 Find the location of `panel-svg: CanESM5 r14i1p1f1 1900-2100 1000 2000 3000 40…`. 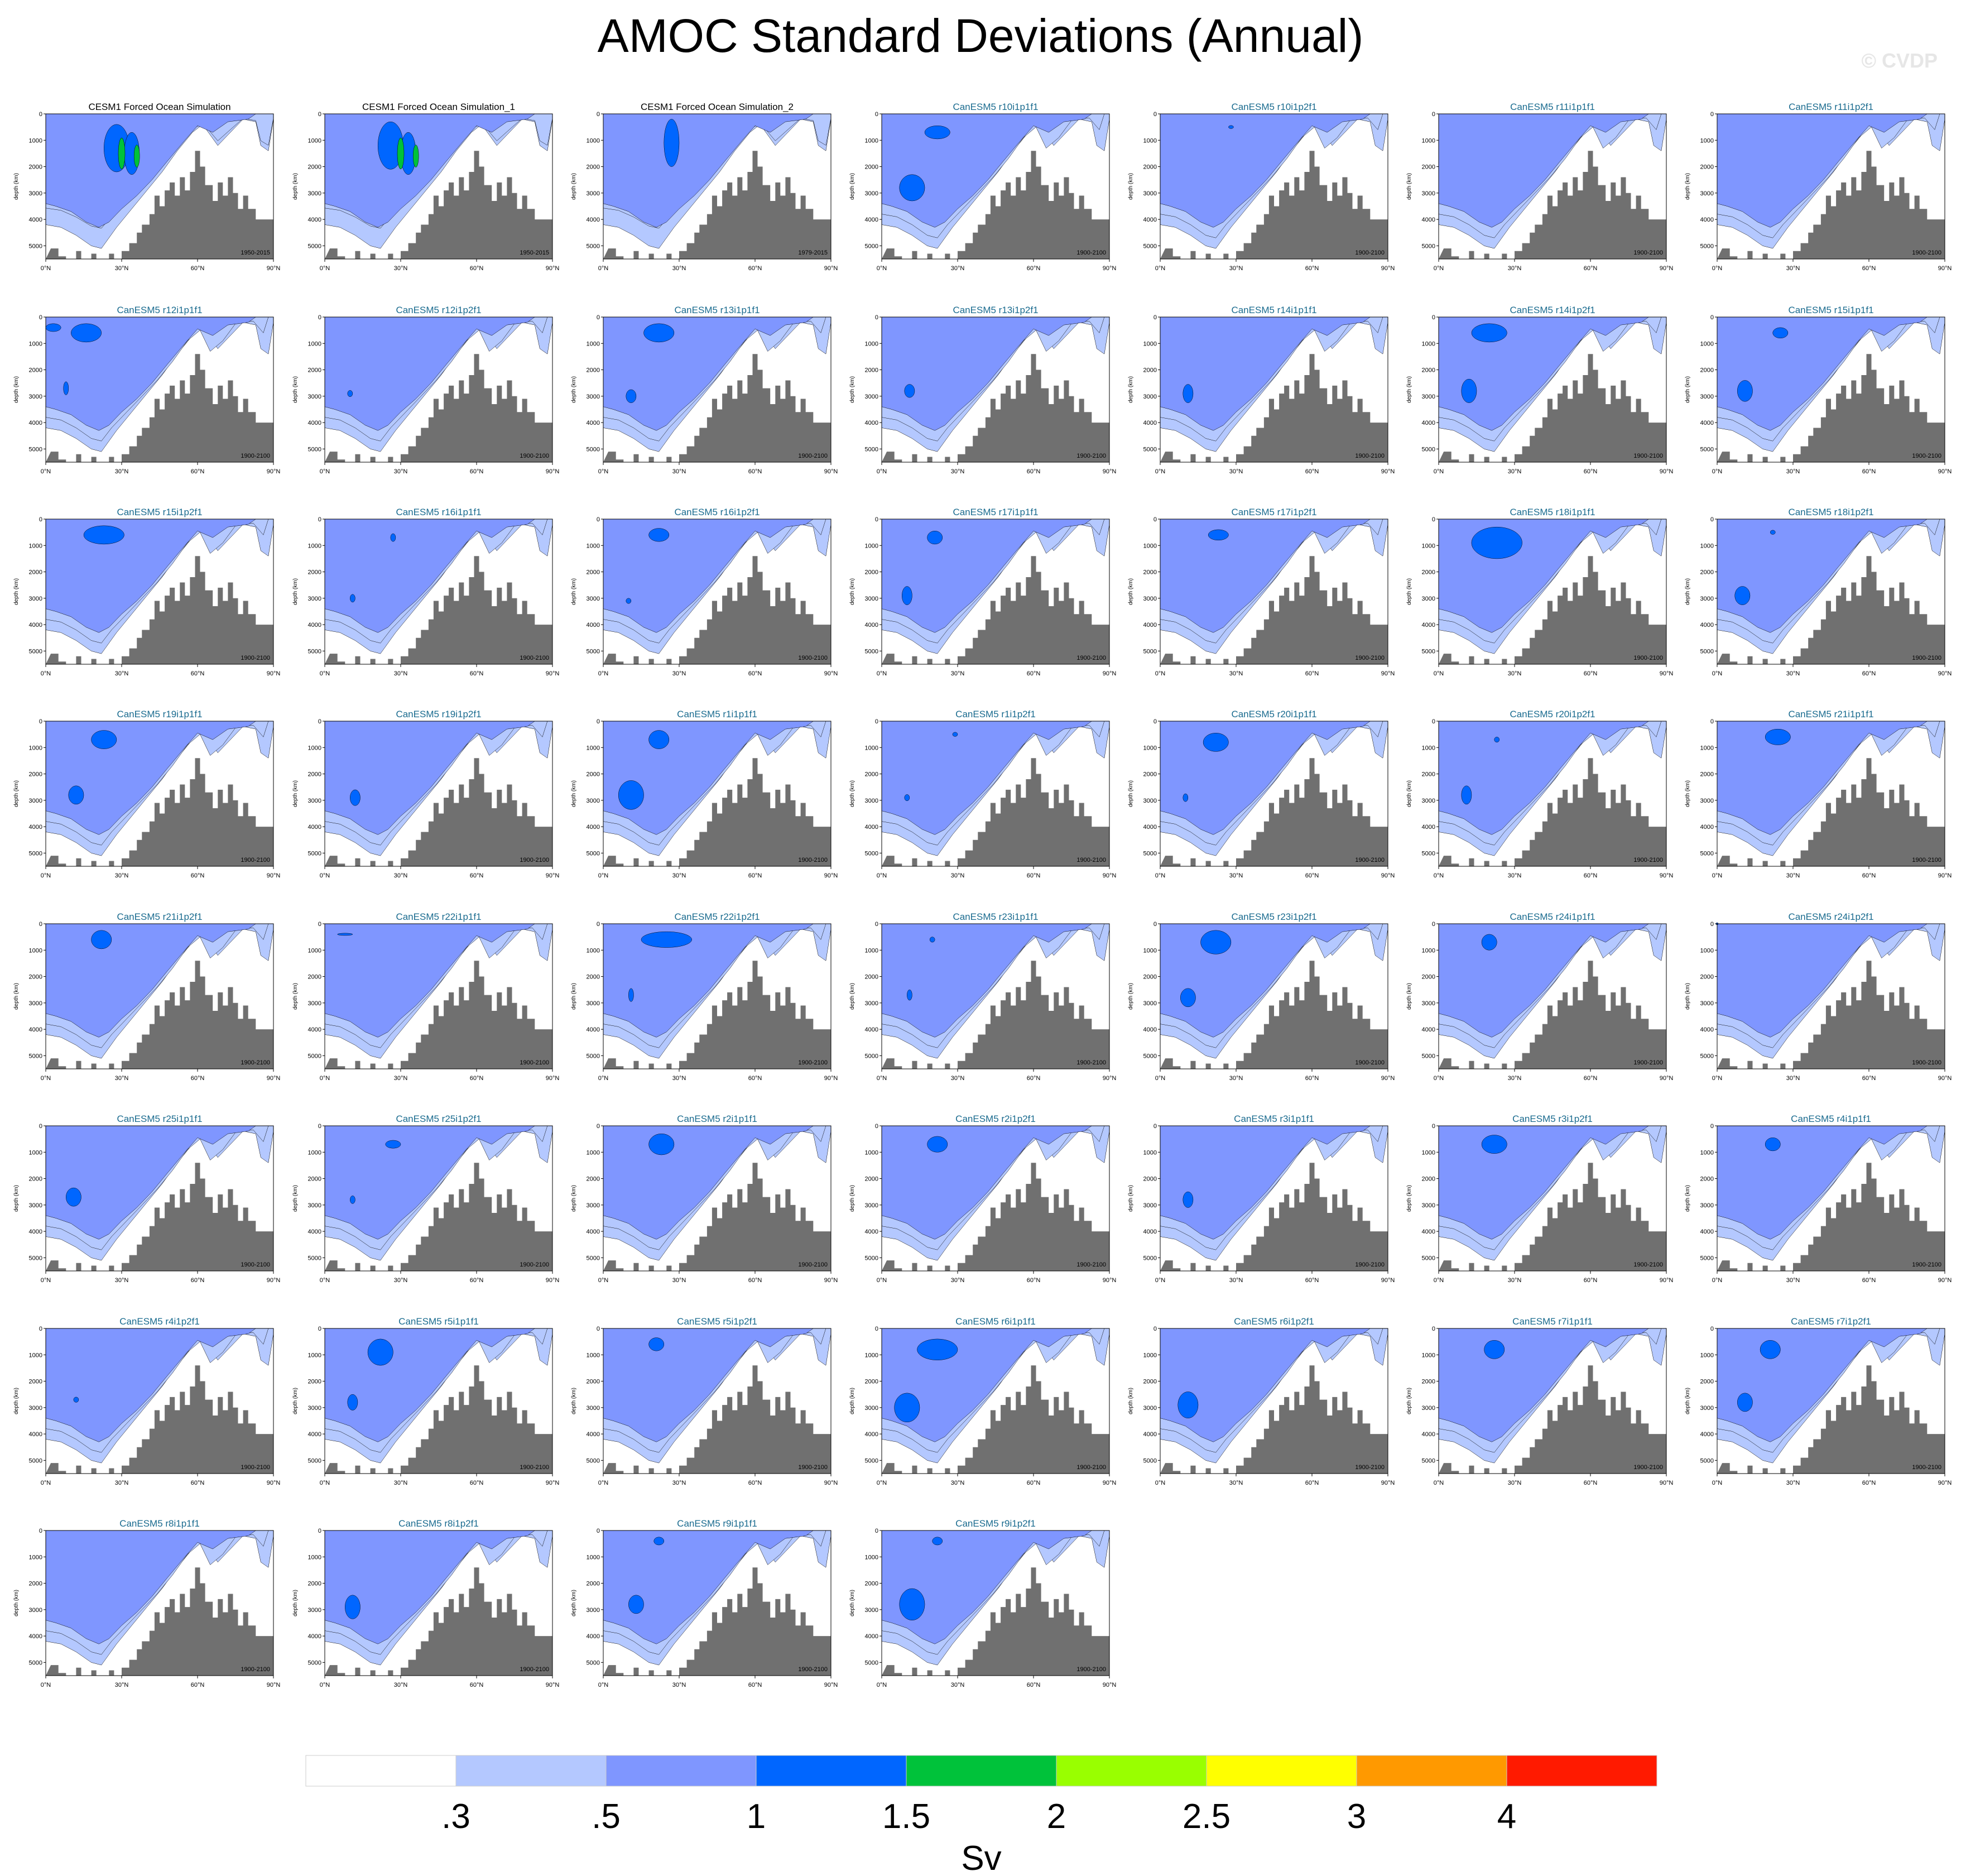

panel-svg: CanESM5 r14i1p1f1 1900-2100 1000 2000 3000 40… is located at coordinates (1261, 390).